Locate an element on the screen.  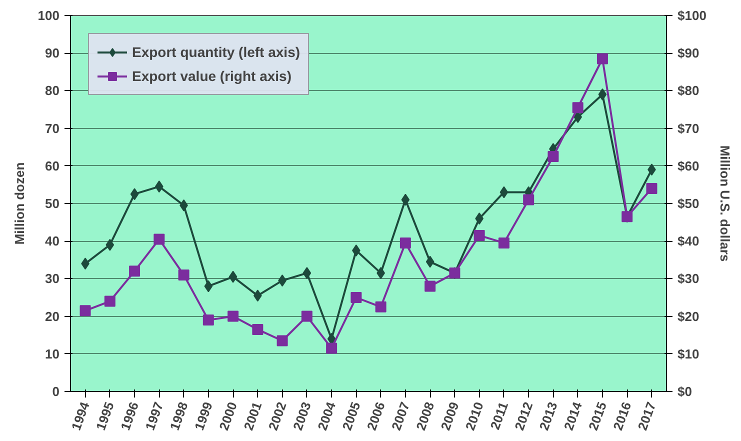
x-tick-label: 1994 is located at coordinates (80, 415).